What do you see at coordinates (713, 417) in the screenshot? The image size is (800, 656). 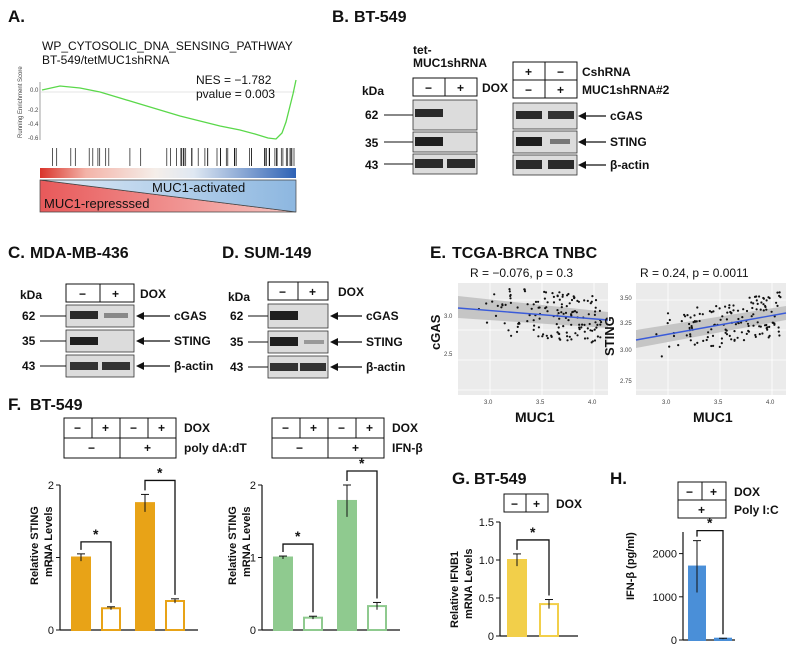 I see `scatter-right-xlabel: MUC1` at bounding box center [713, 417].